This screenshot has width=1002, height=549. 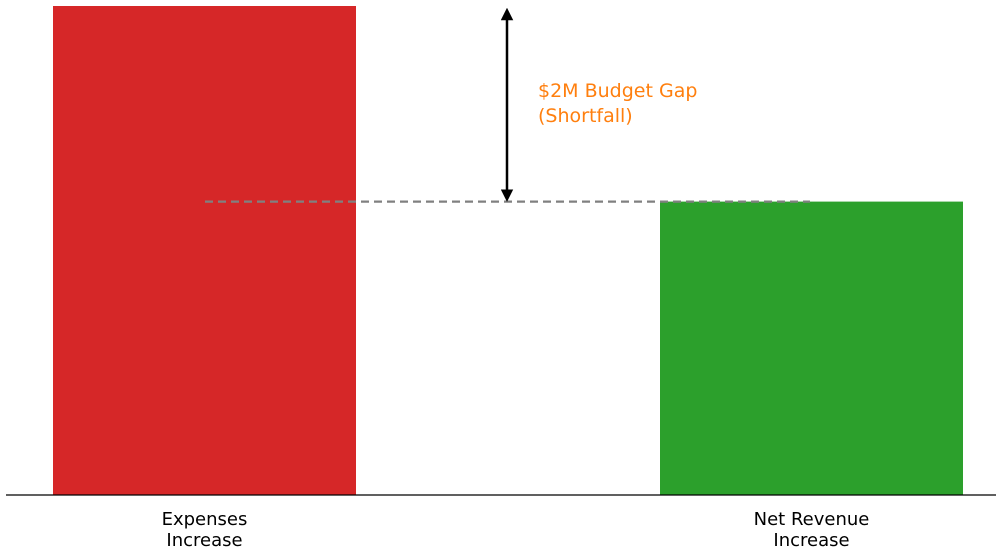 I want to click on x-tick-label-expenses-increase: Expenses Increase, so click(x=205, y=529).